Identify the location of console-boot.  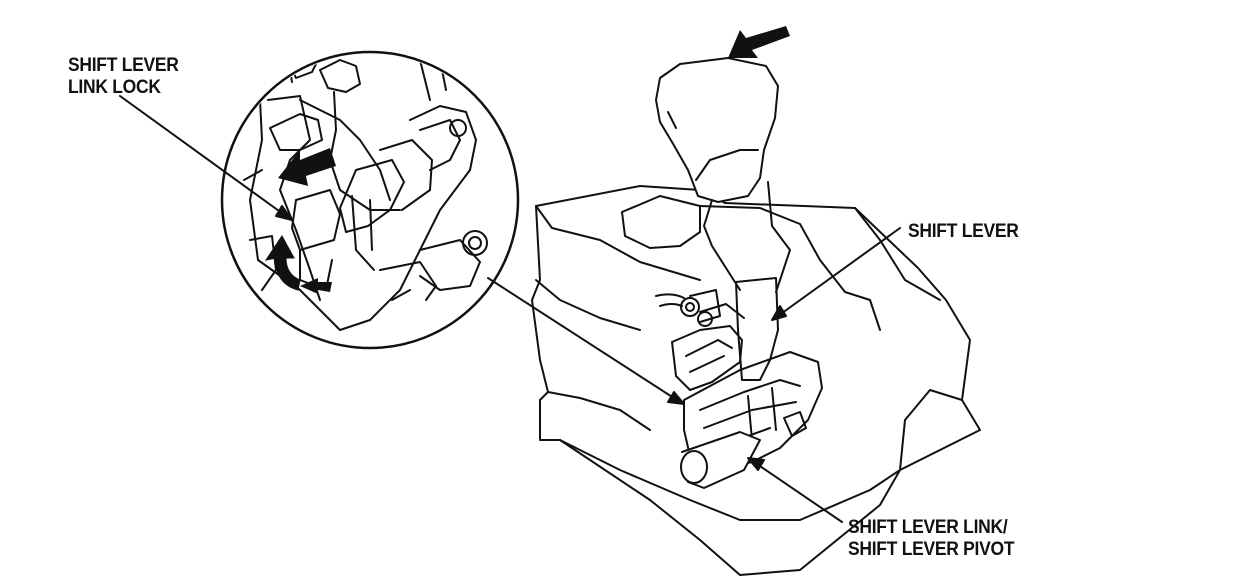
(790, 268).